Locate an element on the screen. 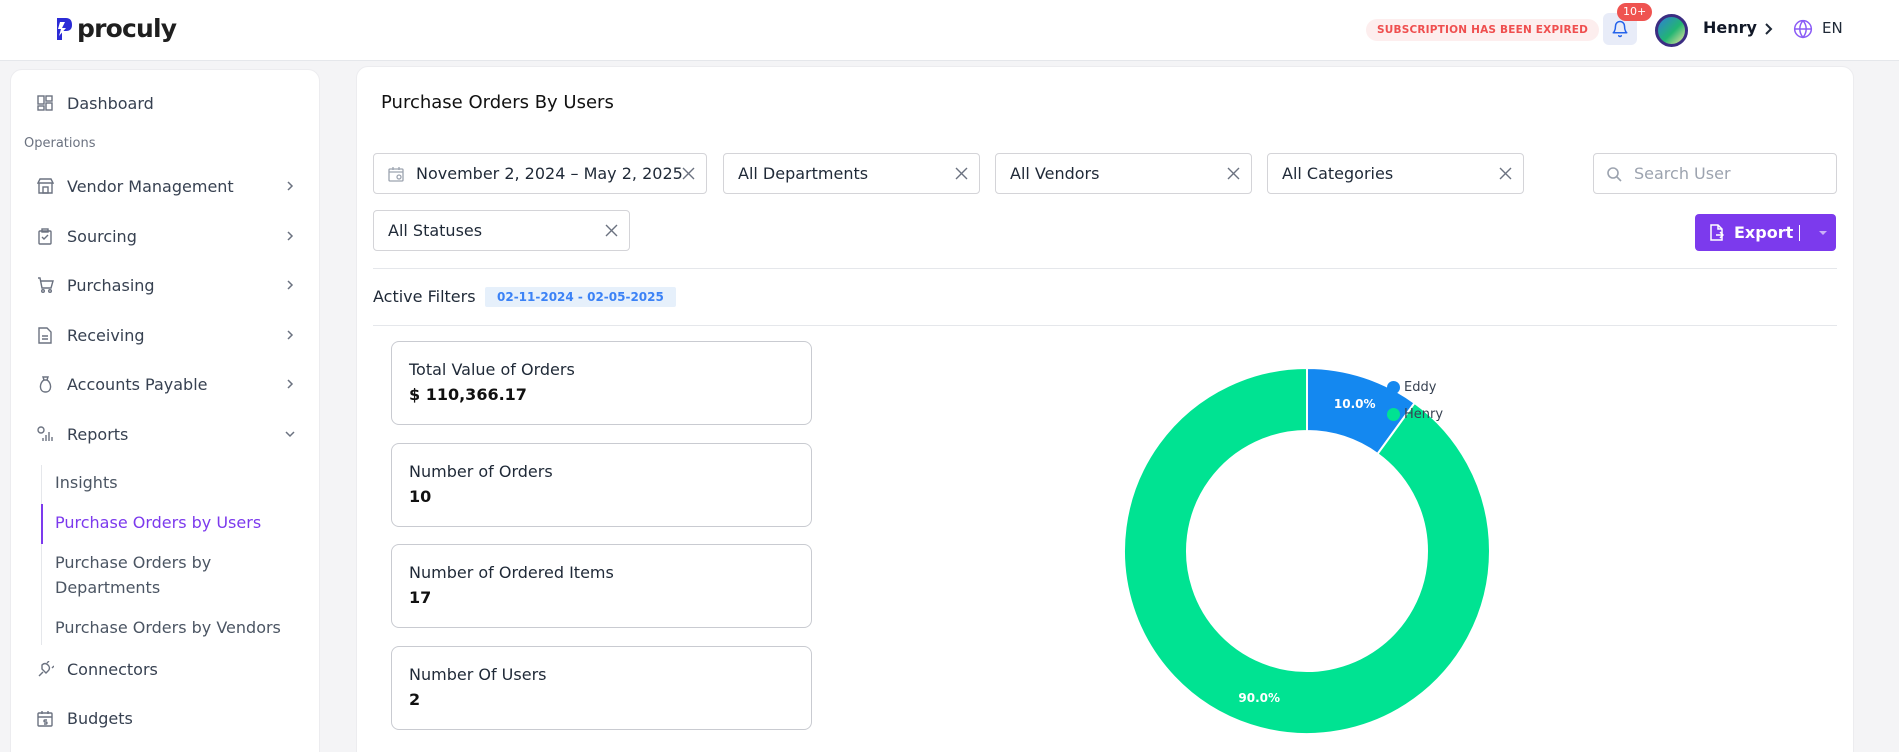 The image size is (1899, 752). vendor-filter: All Vendors is located at coordinates (1123, 173).